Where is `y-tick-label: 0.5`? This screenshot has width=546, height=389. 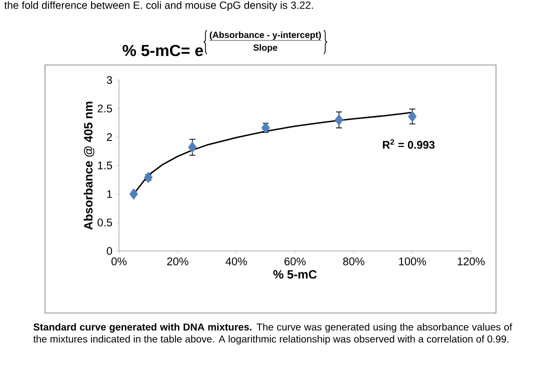 y-tick-label: 0.5 is located at coordinates (105, 222).